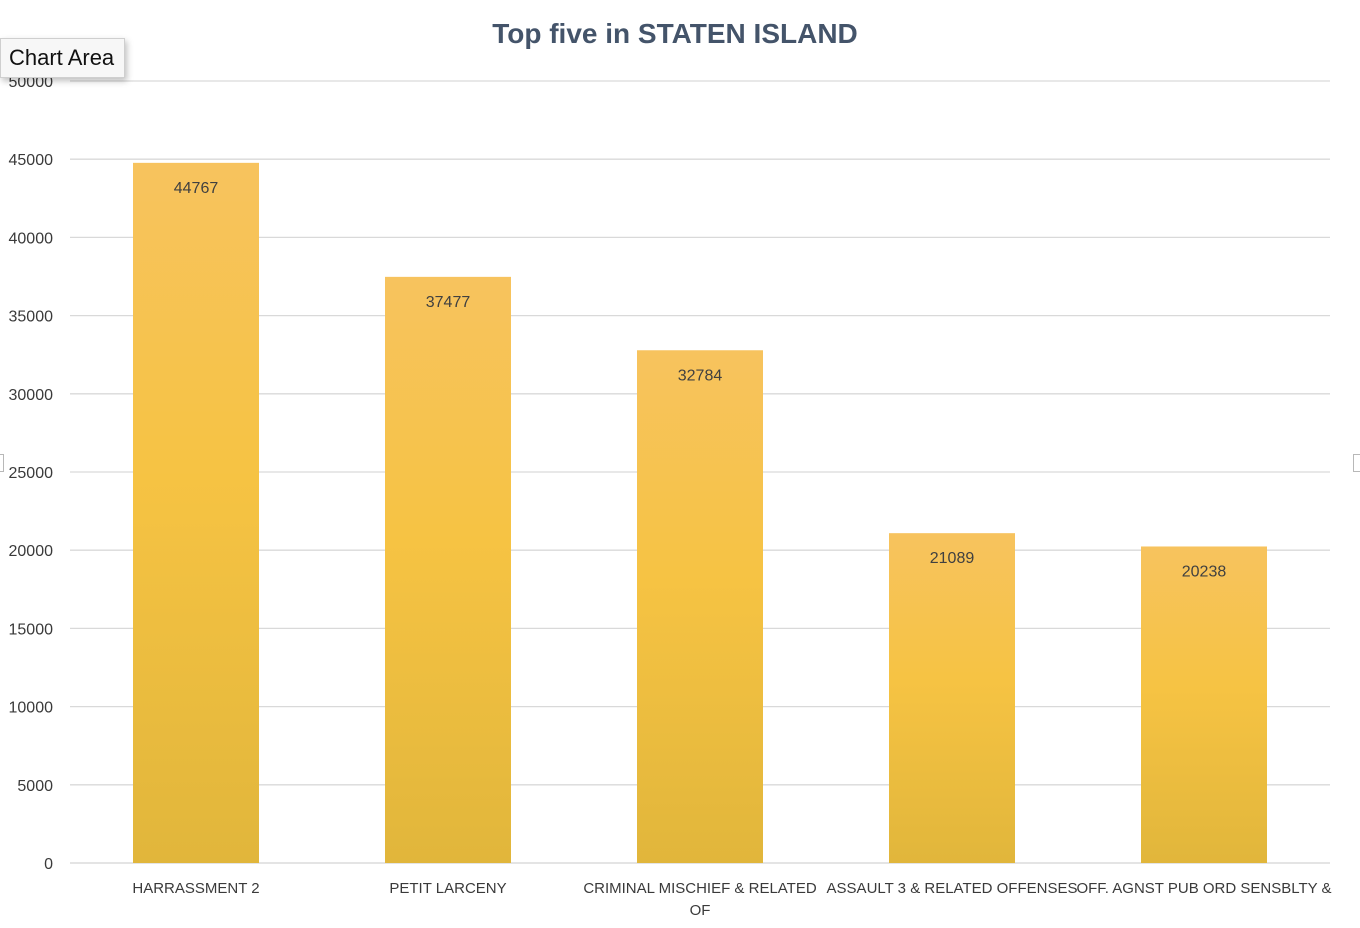 Image resolution: width=1360 pixels, height=928 pixels. What do you see at coordinates (31, 317) in the screenshot?
I see `y-tick-label: 35000` at bounding box center [31, 317].